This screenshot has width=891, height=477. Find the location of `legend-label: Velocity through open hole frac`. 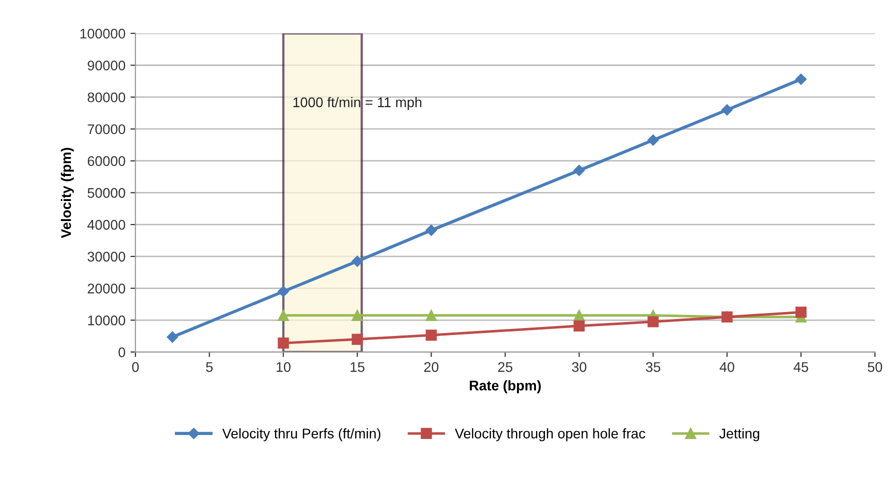

legend-label: Velocity through open hole frac is located at coordinates (550, 435).